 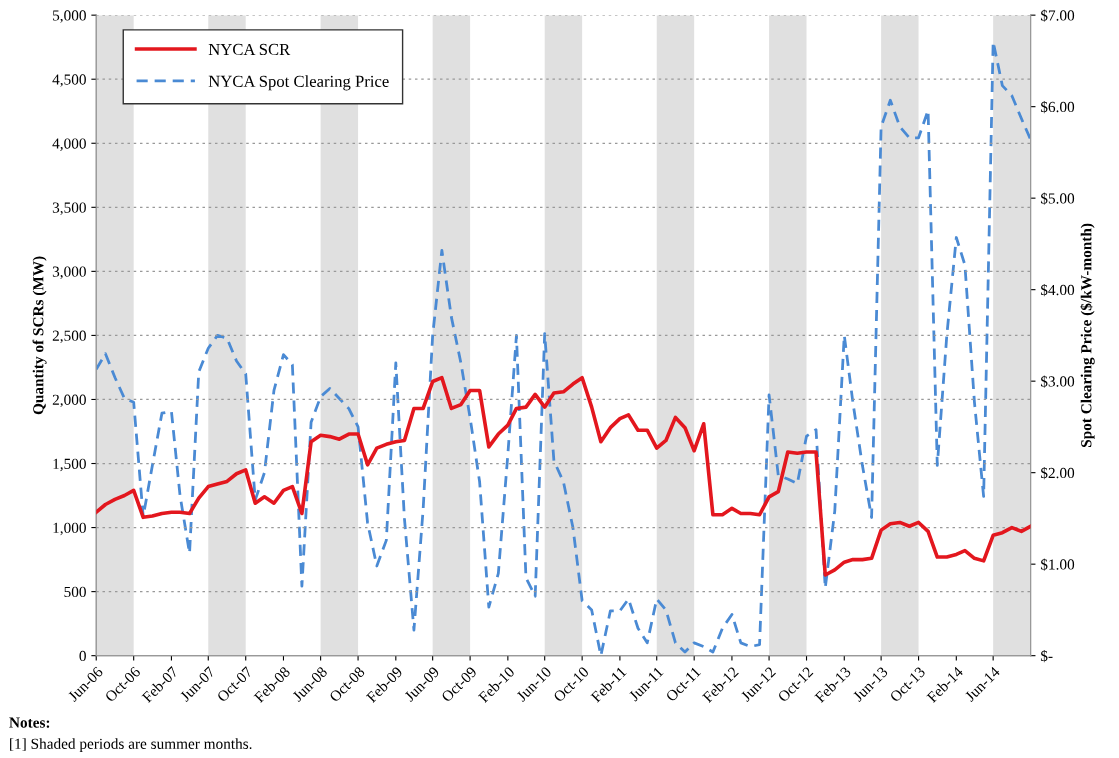 I want to click on y-tick-label: 3,500, so click(x=69, y=208).